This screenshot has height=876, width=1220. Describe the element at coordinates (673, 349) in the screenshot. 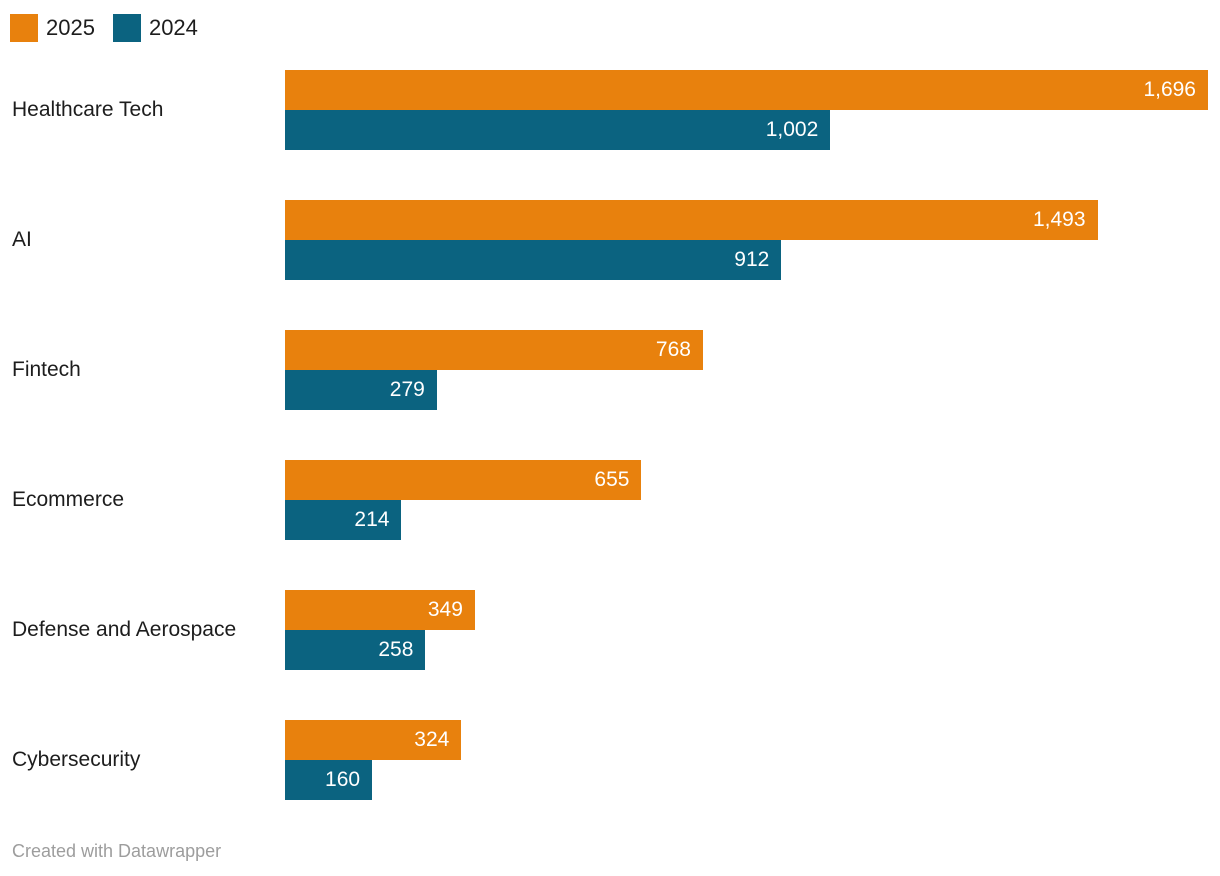

I see `bar-value-label: 768` at that location.